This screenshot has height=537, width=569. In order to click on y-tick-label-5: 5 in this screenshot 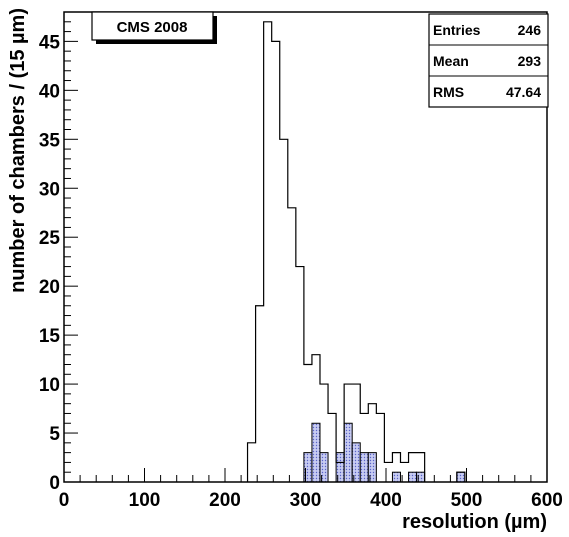, I will do `click(54, 434)`.